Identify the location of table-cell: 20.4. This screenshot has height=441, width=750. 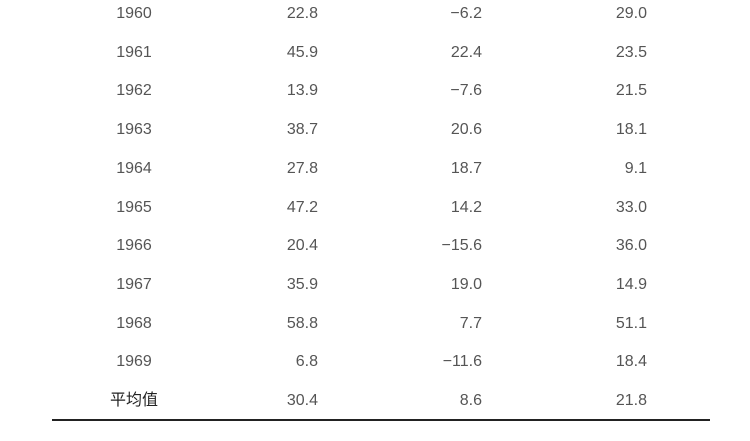
(302, 246).